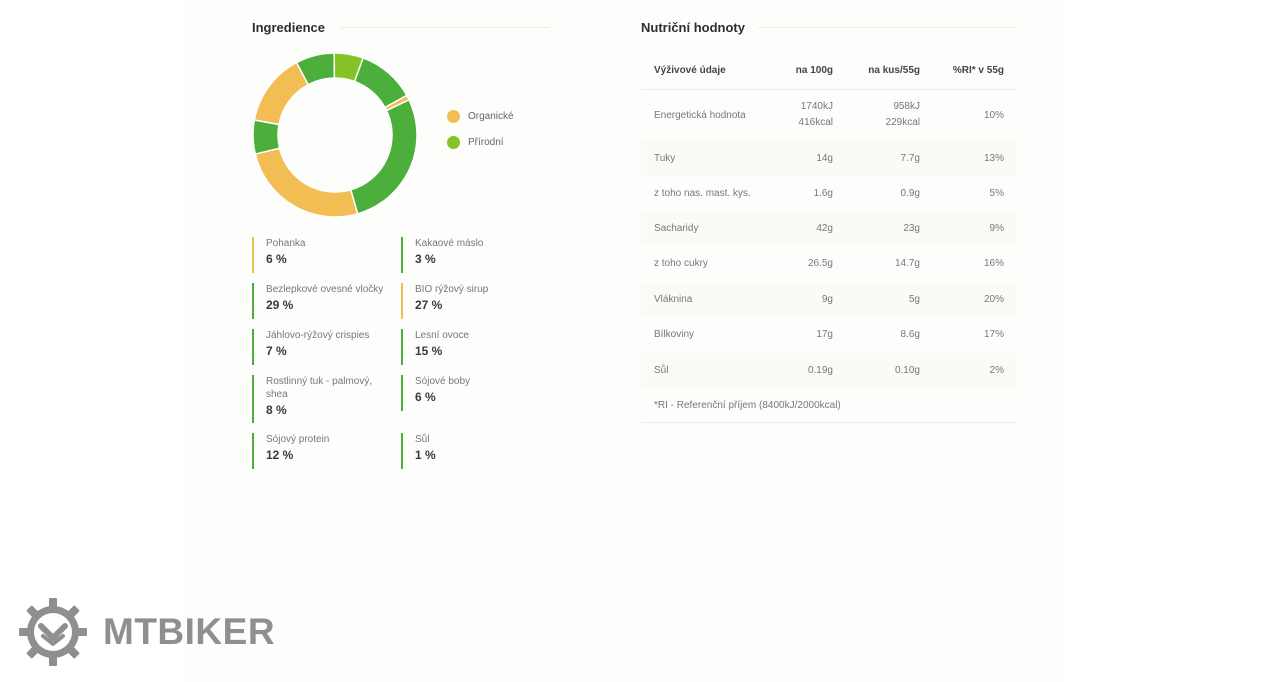 This screenshot has width=1280, height=682. I want to click on ingredient-percent: 27 %, so click(429, 305).